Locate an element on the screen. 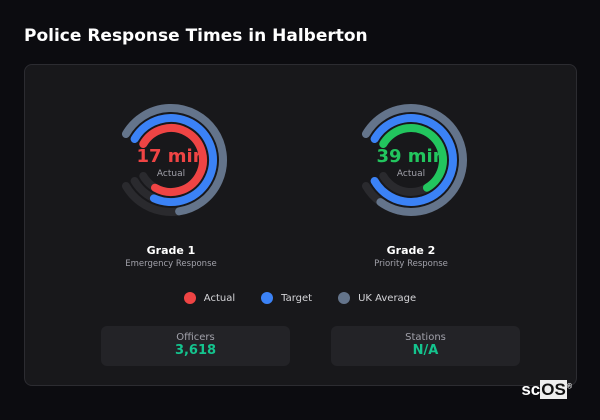 Image resolution: width=600 pixels, height=420 pixels. scos-logo: scOS® is located at coordinates (546, 389).